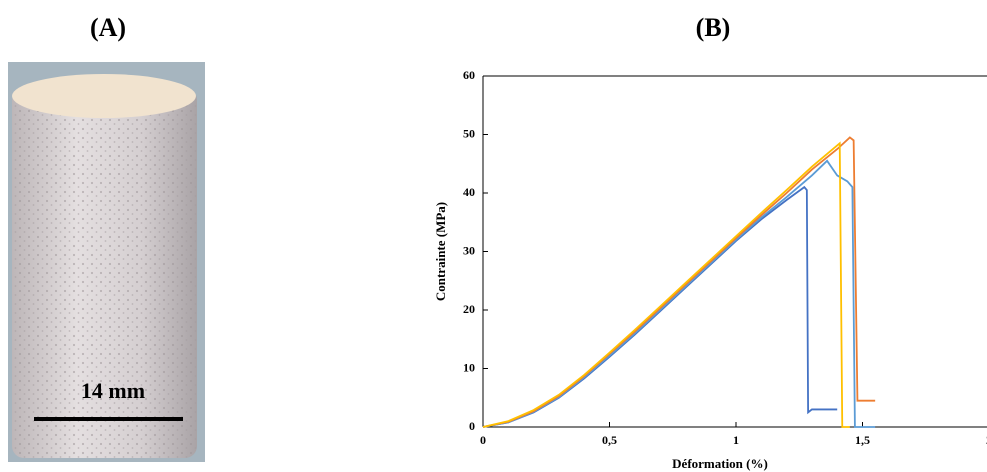 The height and width of the screenshot is (472, 987). Describe the element at coordinates (736, 440) in the screenshot. I see `x-tick-label: 1` at that location.